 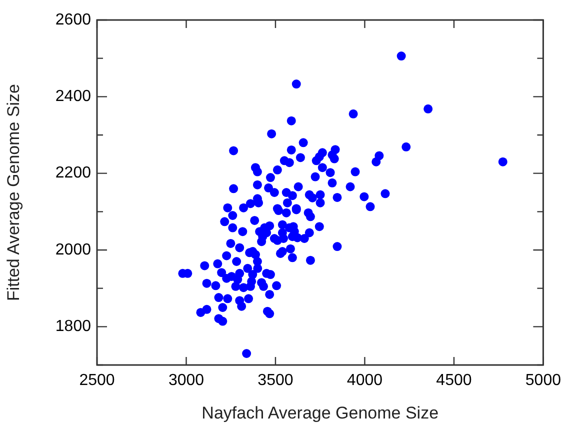 I want to click on y-axis-title: Fitted Average Genome Size, so click(x=13, y=193).